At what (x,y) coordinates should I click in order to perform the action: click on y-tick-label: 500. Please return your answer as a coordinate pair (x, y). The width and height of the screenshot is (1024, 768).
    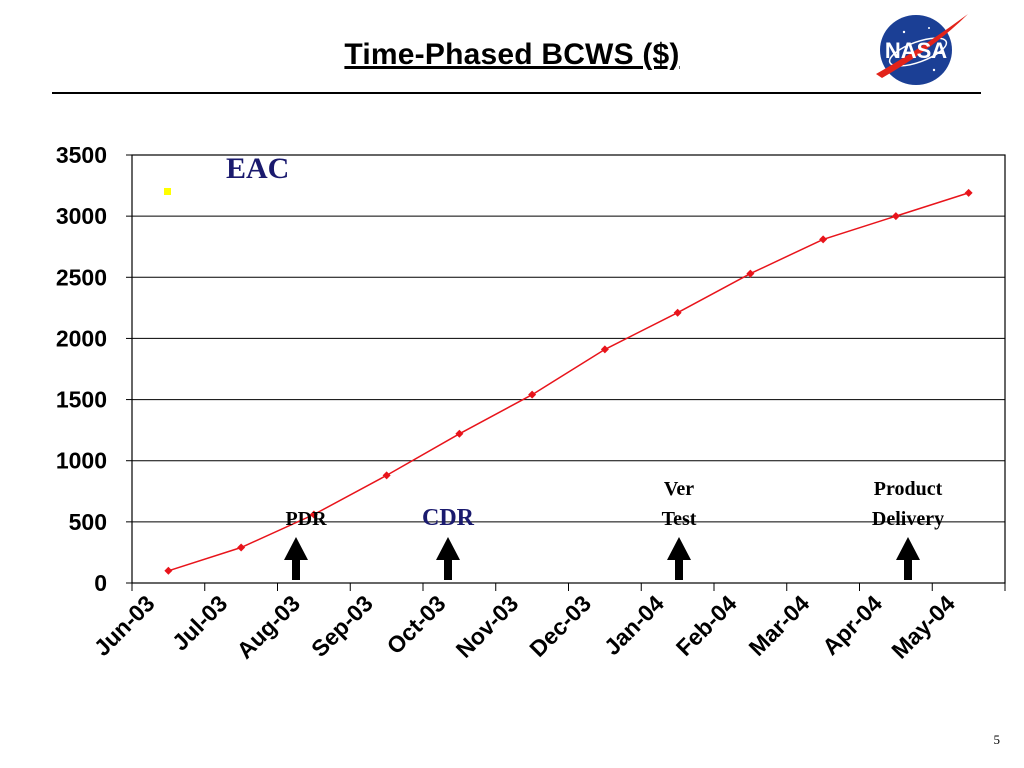
    Looking at the image, I should click on (88, 522).